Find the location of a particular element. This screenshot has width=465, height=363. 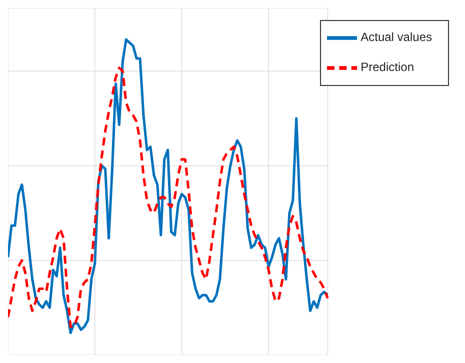

legend-label: Prediction is located at coordinates (387, 67).